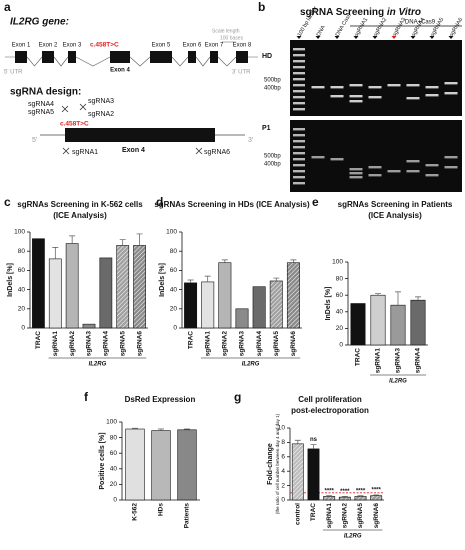  Describe the element at coordinates (10, 280) in the screenshot. I see `y-axis-label: InDels [%]` at that location.